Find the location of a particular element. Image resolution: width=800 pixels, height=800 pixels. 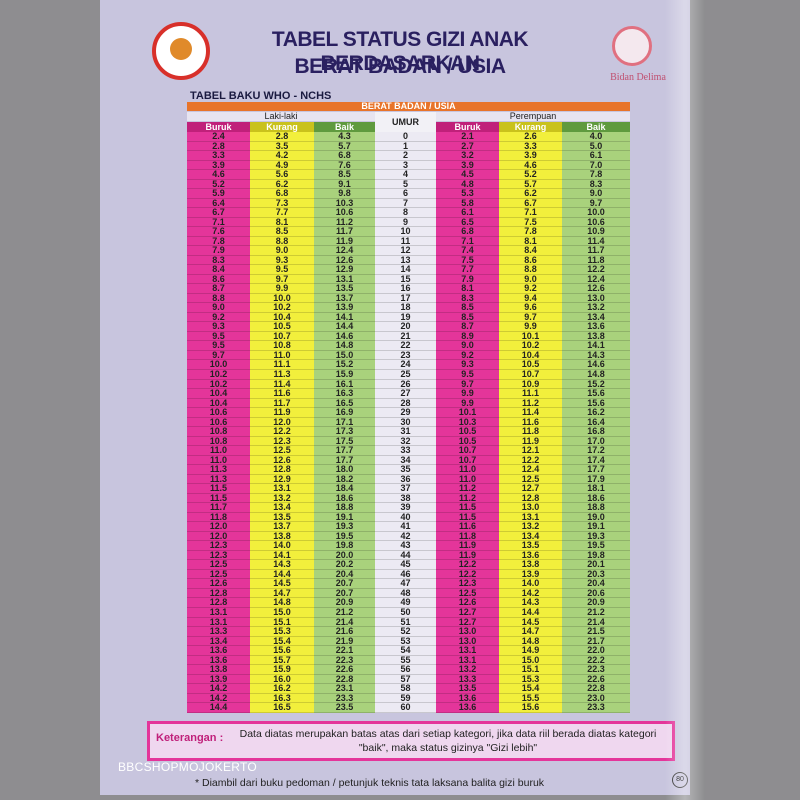

weight-cell: 11.1 is located at coordinates (282, 365).